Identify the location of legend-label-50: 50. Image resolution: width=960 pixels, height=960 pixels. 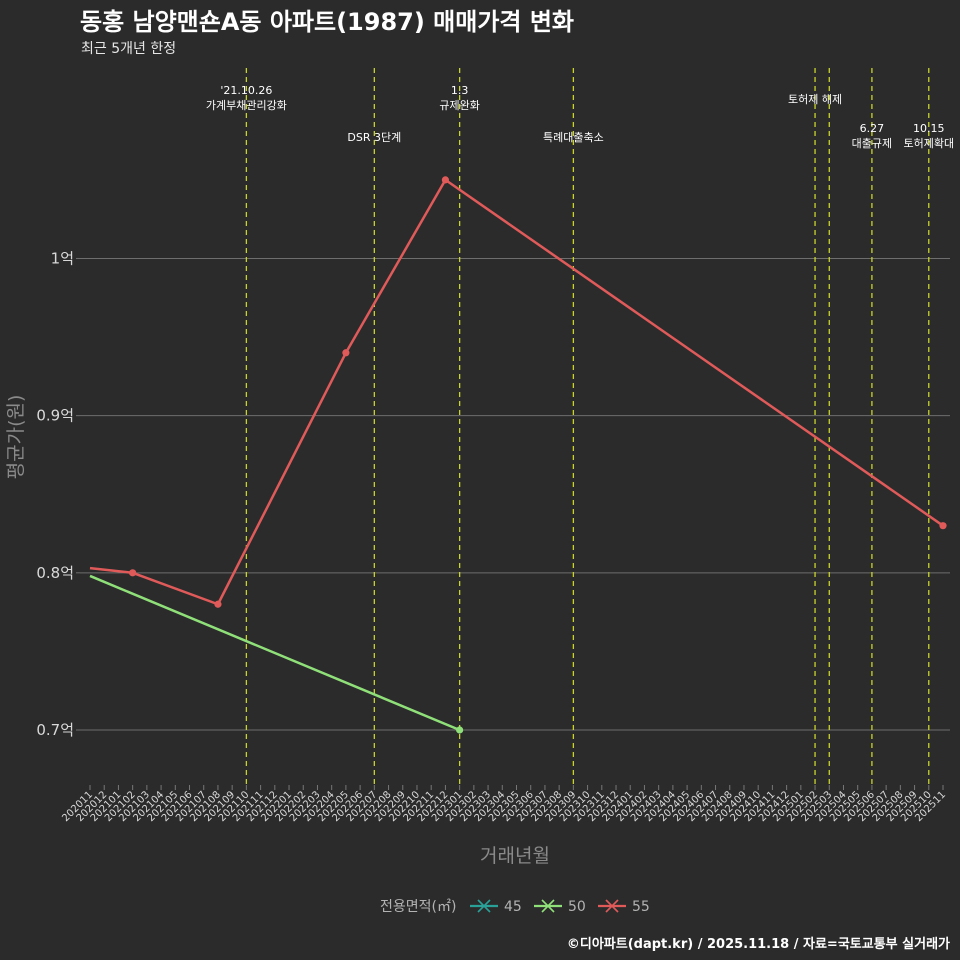
(577, 907).